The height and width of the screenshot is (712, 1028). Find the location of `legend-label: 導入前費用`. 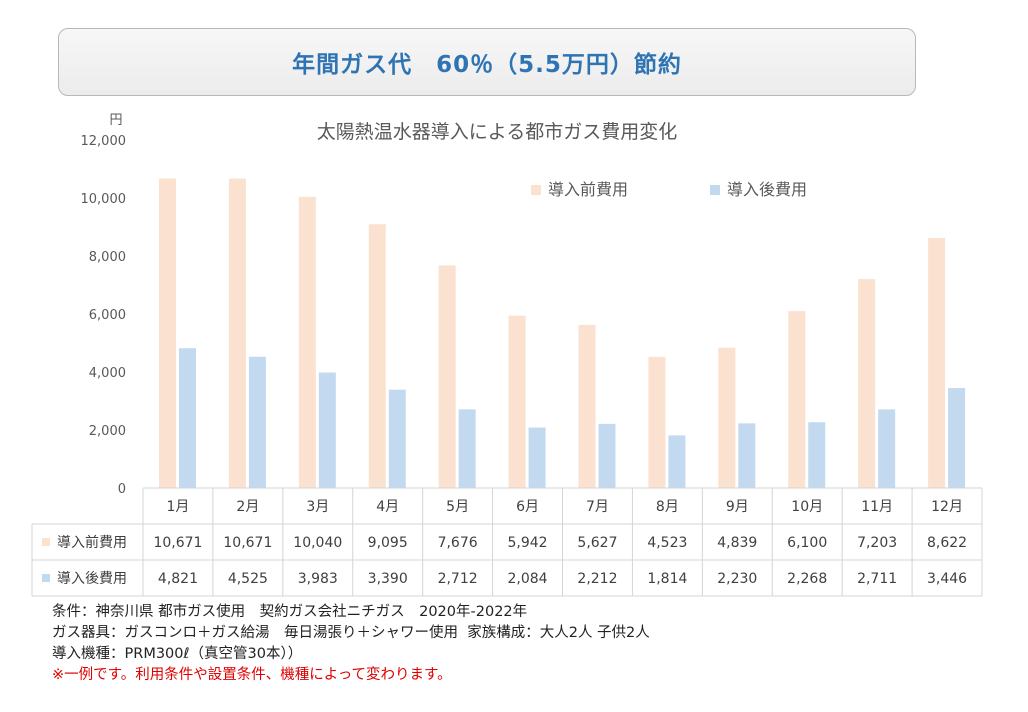

legend-label: 導入前費用 is located at coordinates (588, 189).